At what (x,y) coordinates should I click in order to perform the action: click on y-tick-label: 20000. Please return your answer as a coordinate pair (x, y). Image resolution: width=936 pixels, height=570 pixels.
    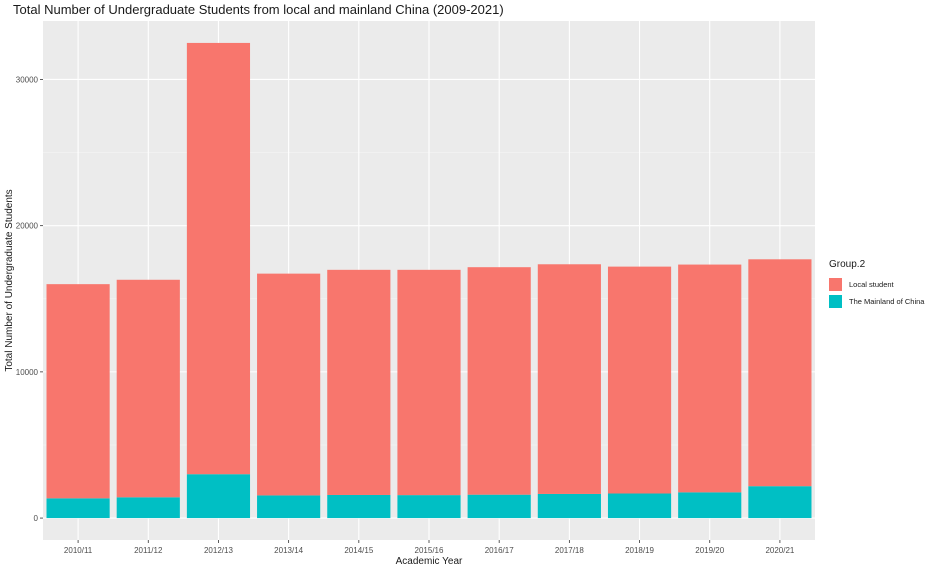
    Looking at the image, I should click on (27, 226).